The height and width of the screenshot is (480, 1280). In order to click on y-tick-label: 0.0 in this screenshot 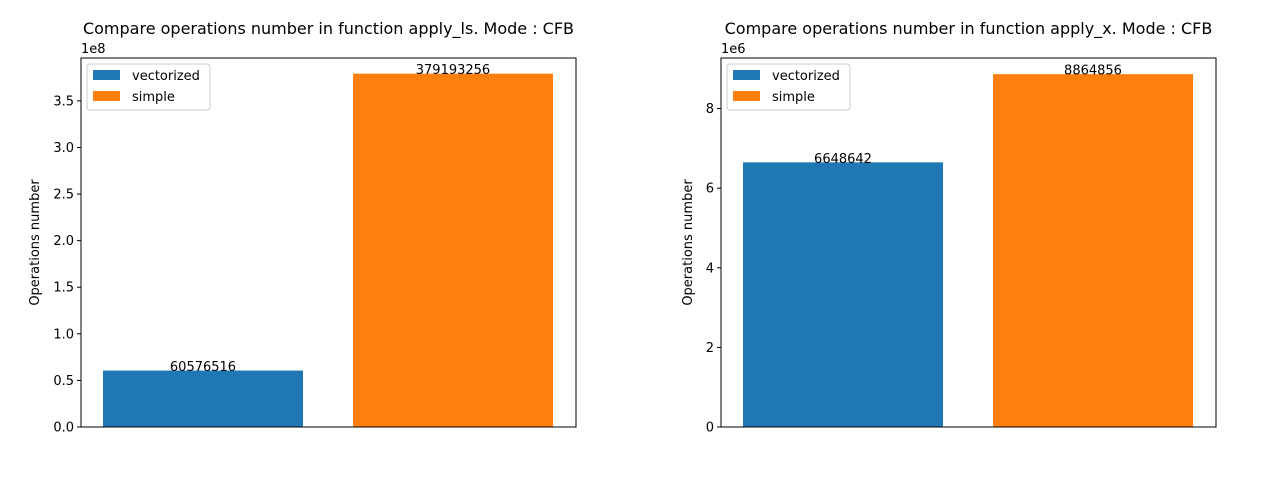, I will do `click(63, 428)`.